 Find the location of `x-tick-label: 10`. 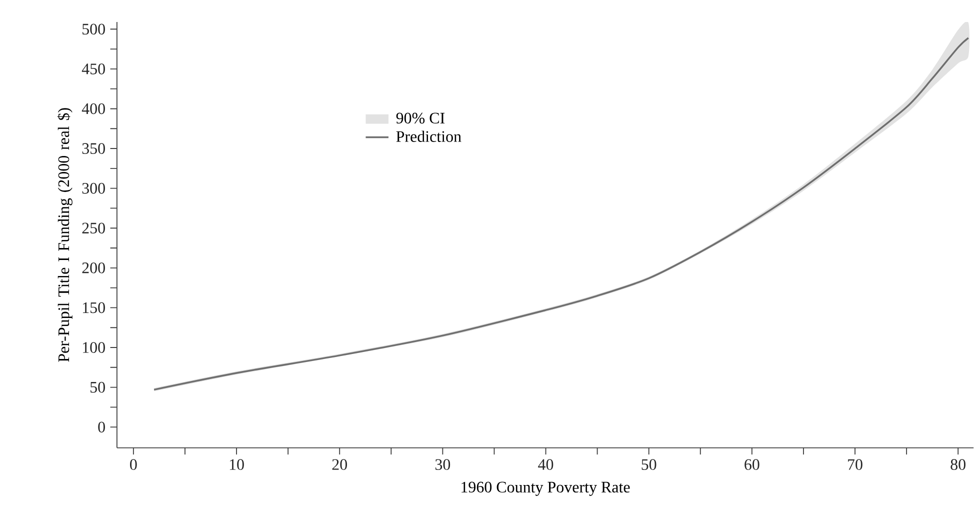

x-tick-label: 10 is located at coordinates (237, 464).